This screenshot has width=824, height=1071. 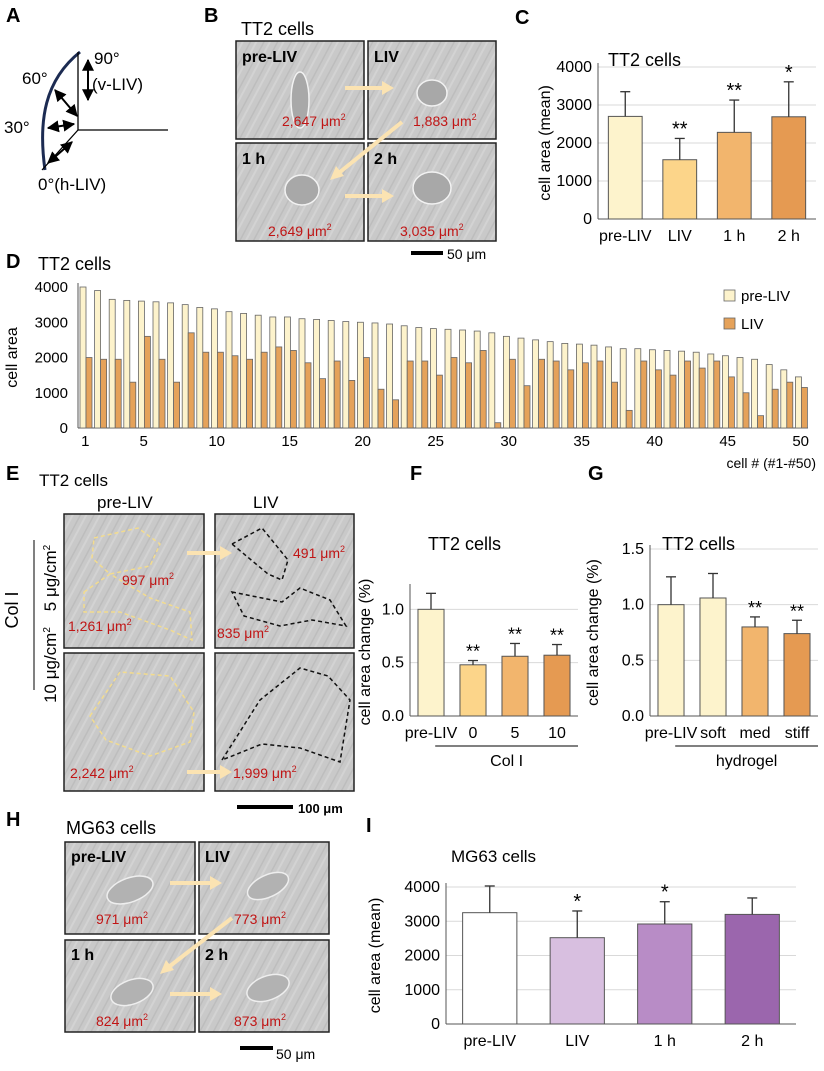 I want to click on scale-label: 100 μm, so click(x=320, y=808).